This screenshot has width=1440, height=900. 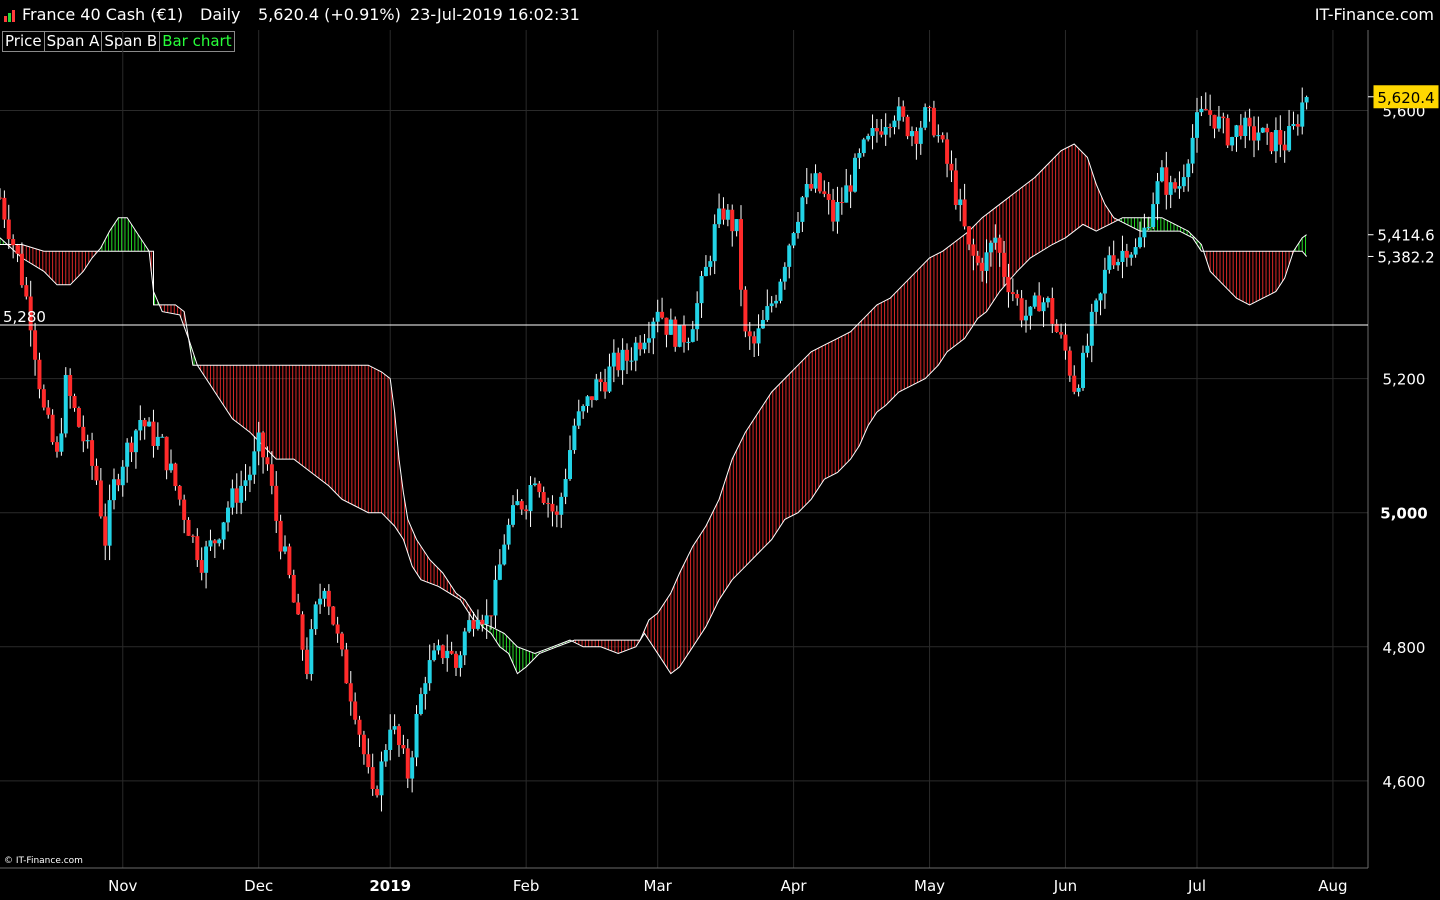 I want to click on price-badge-label: 5,382.2, so click(x=1405, y=257).